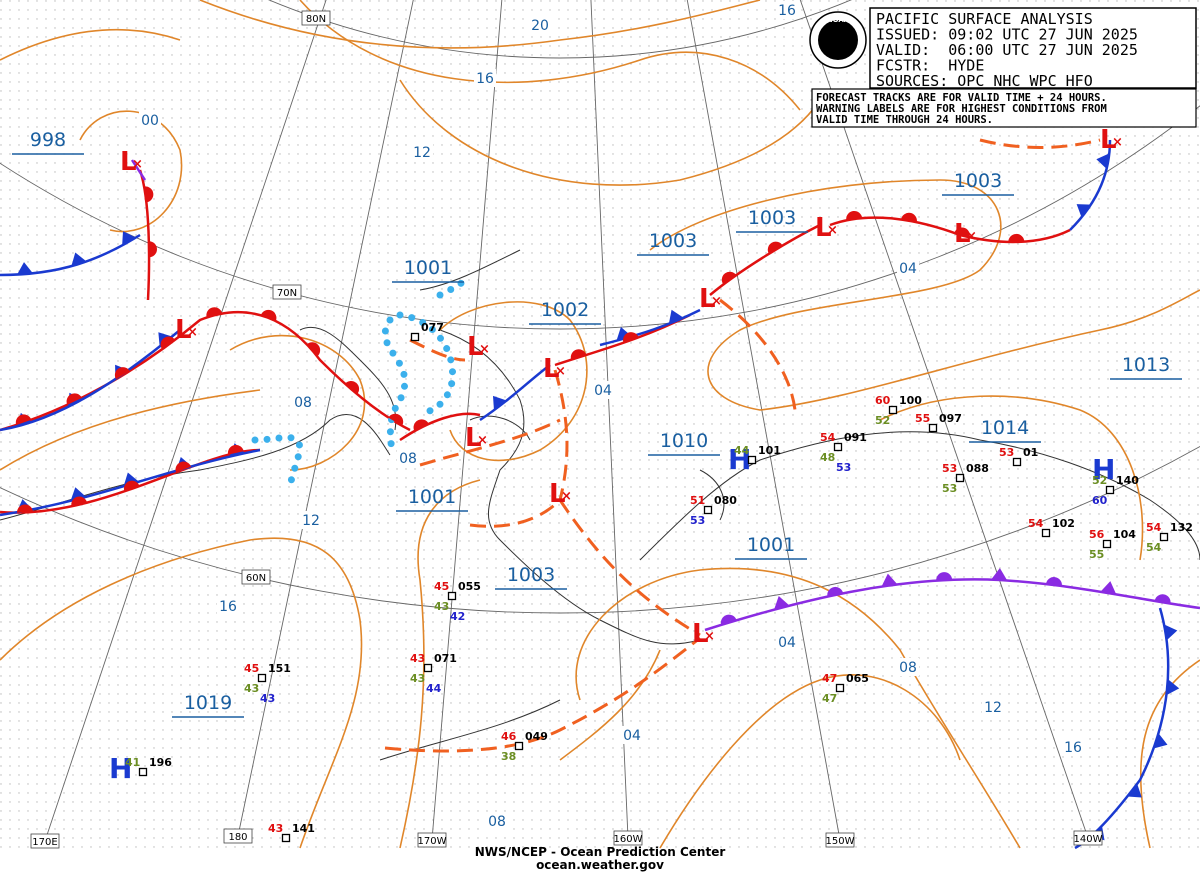 The width and height of the screenshot is (1200, 875). Describe the element at coordinates (279, 668) in the screenshot. I see `station-pressure: 151` at that location.